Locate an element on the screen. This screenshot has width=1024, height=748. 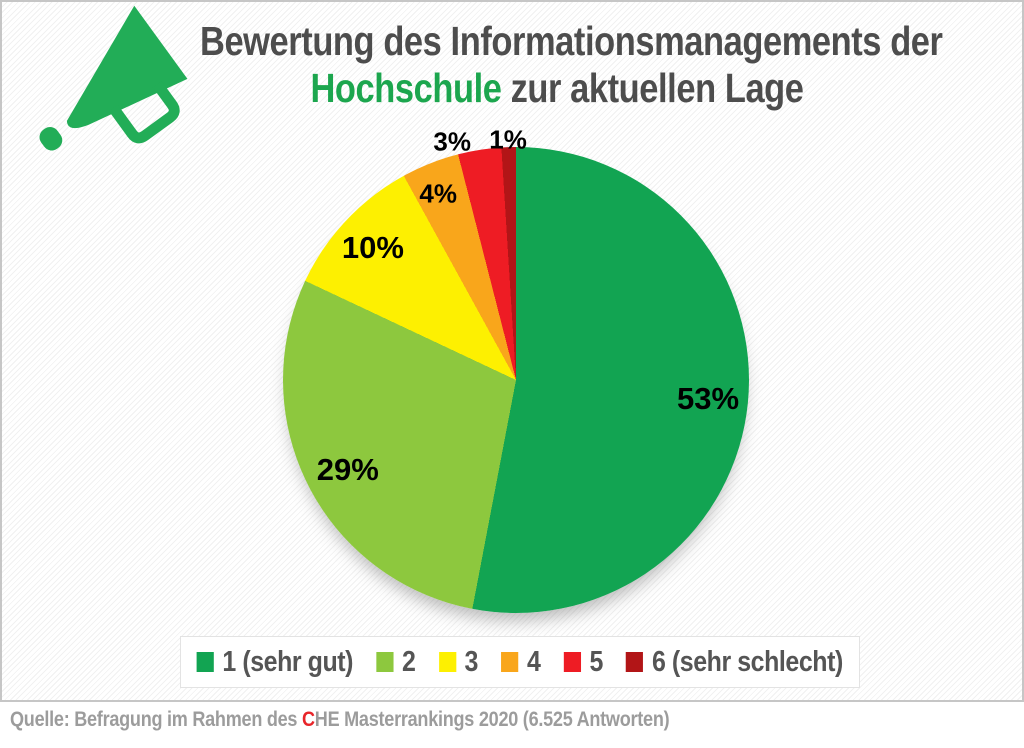
slice-label-6: 1% is located at coordinates (508, 139).